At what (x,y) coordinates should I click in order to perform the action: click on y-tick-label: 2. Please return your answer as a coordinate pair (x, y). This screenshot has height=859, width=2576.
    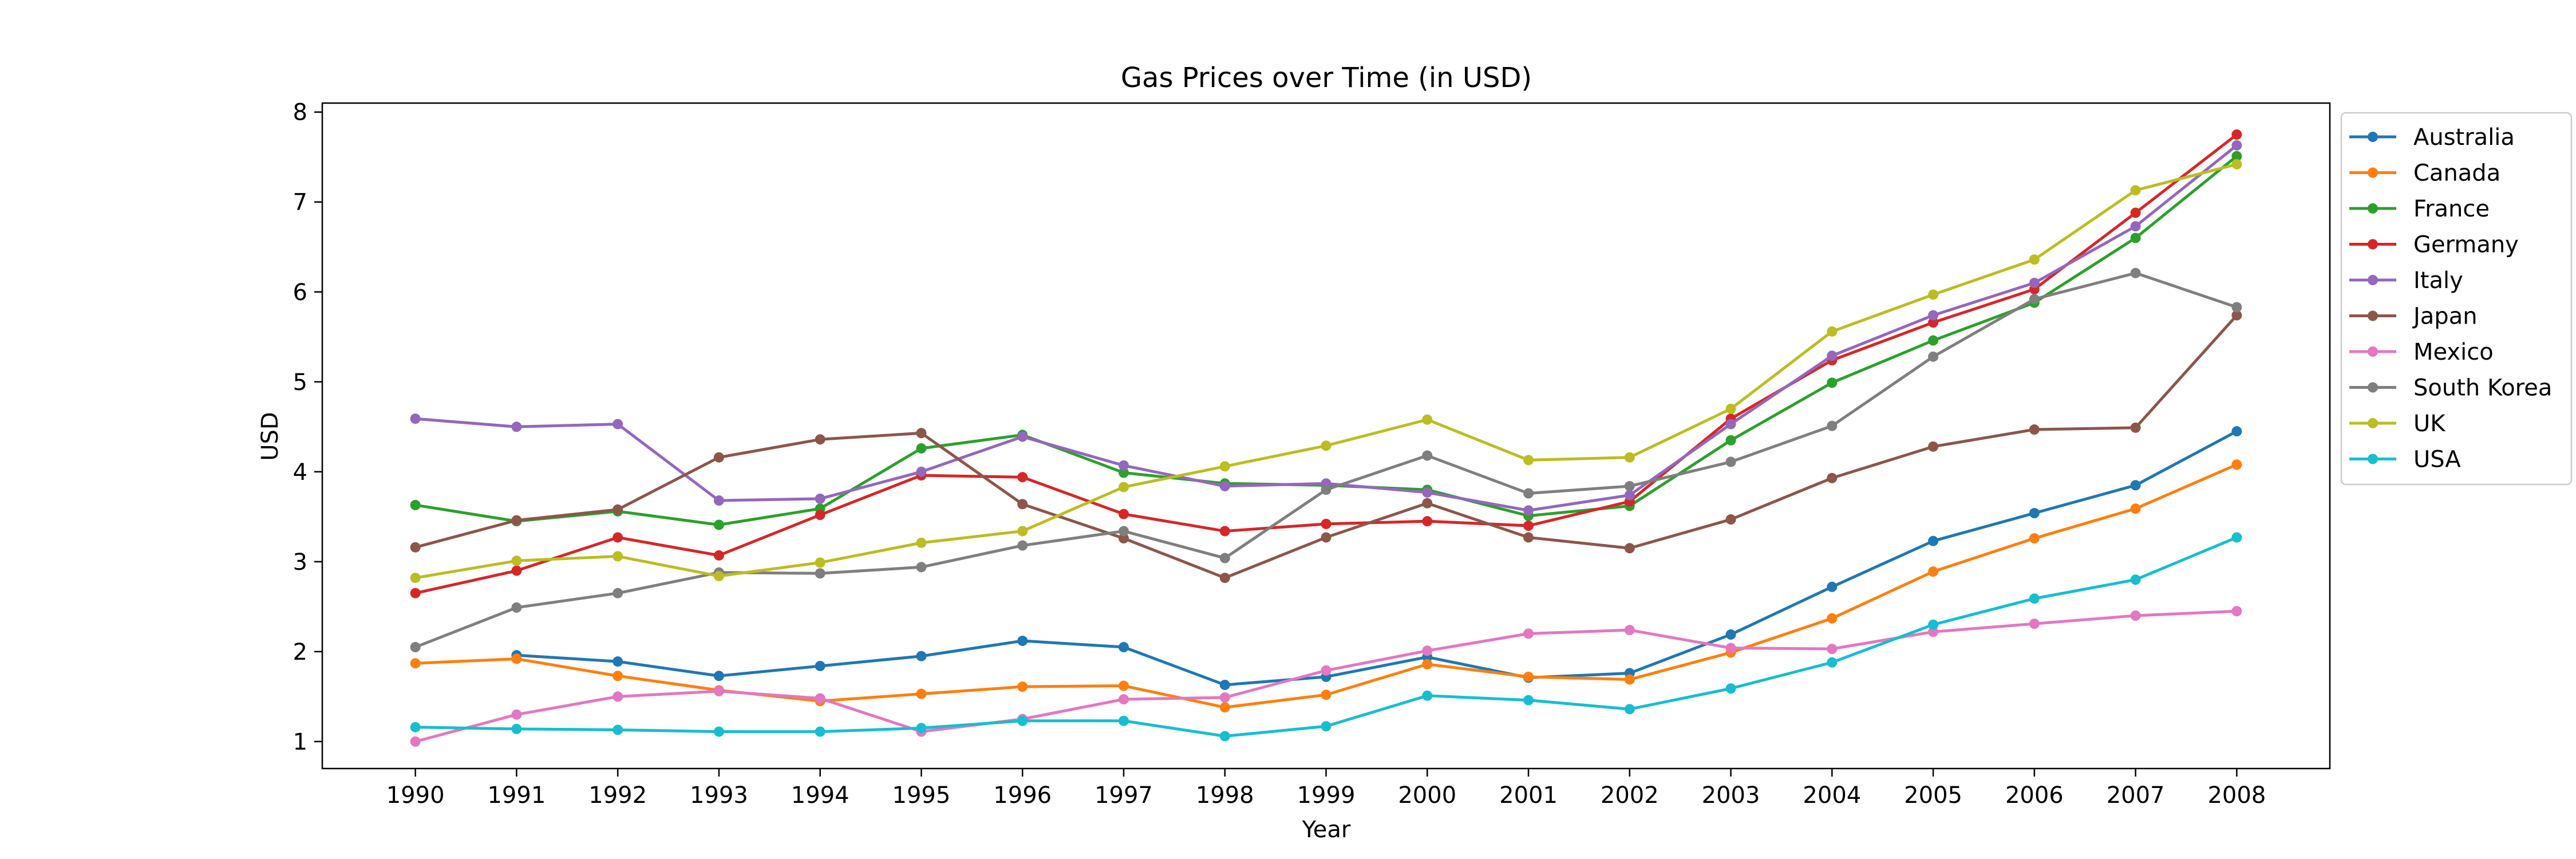
    Looking at the image, I should click on (300, 652).